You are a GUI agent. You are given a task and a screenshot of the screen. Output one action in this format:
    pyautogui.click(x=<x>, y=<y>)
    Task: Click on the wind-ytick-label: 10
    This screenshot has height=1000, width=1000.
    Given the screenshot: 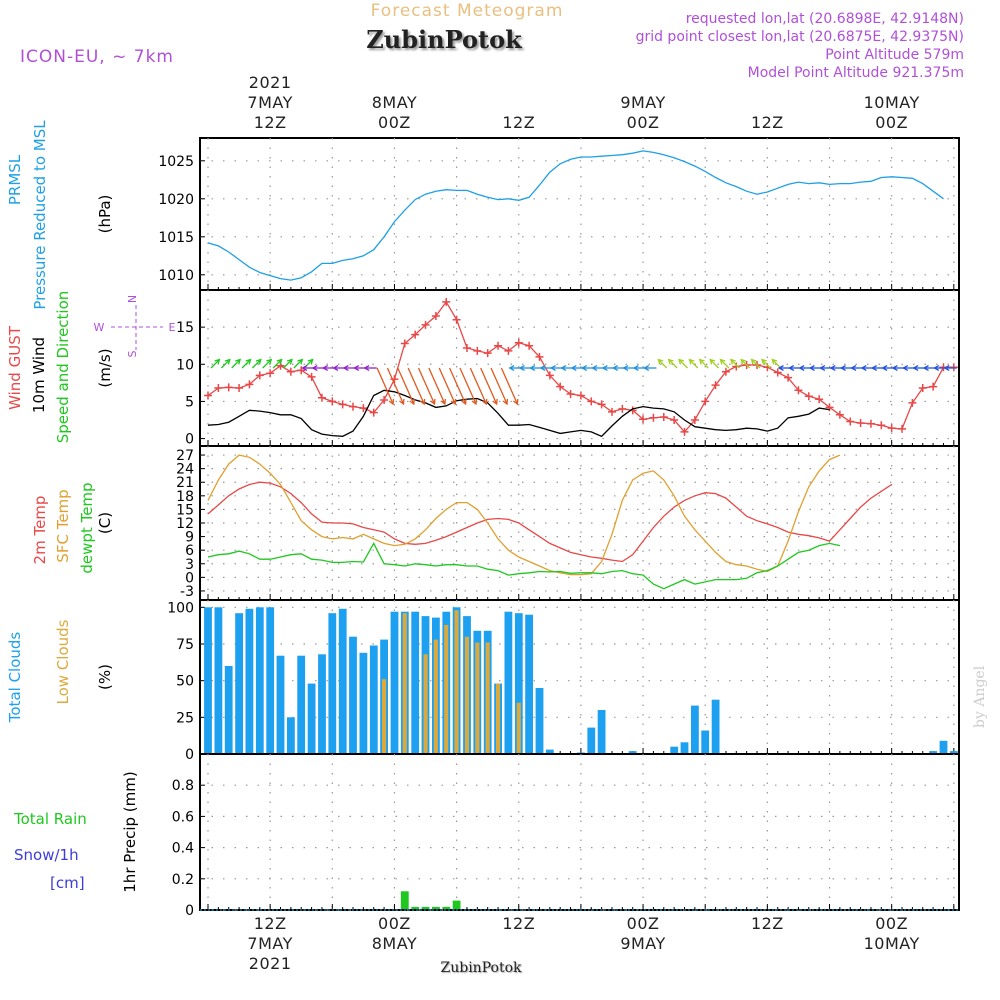 What is the action you would take?
    pyautogui.click(x=185, y=365)
    